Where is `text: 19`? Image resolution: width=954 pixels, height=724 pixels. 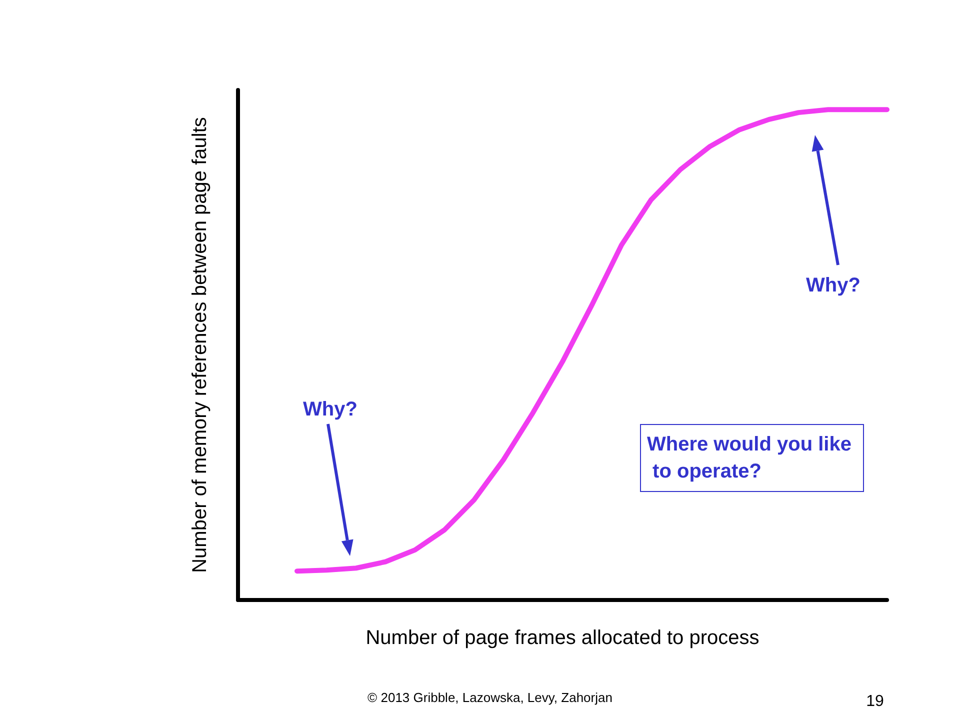
text: 19 is located at coordinates (875, 701).